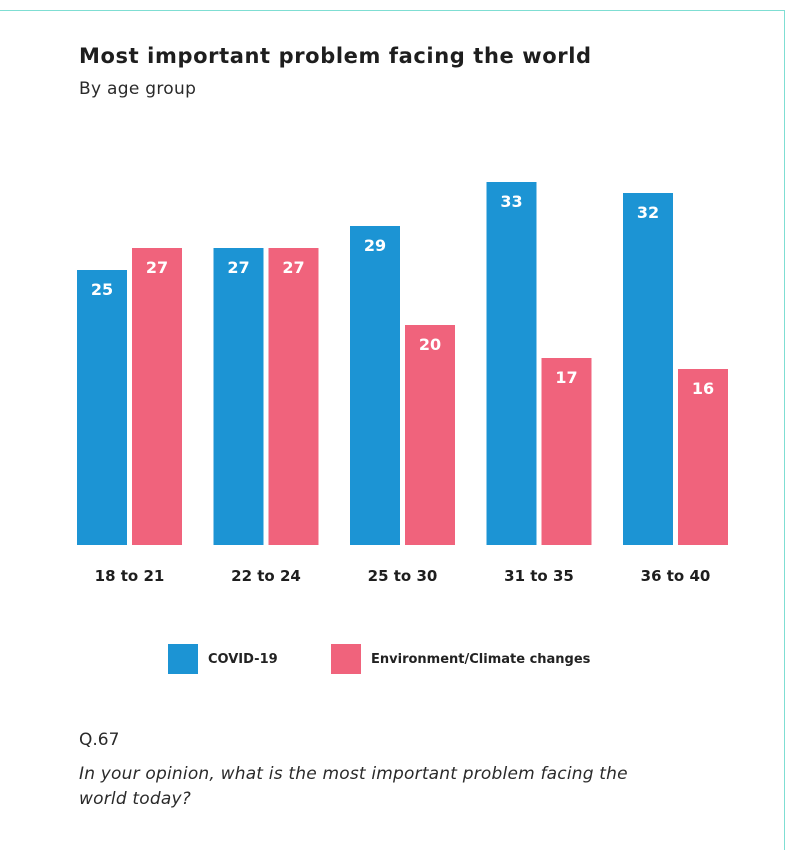 The image size is (788, 850). What do you see at coordinates (511, 201) in the screenshot?
I see `data-label-covid-3: 33` at bounding box center [511, 201].